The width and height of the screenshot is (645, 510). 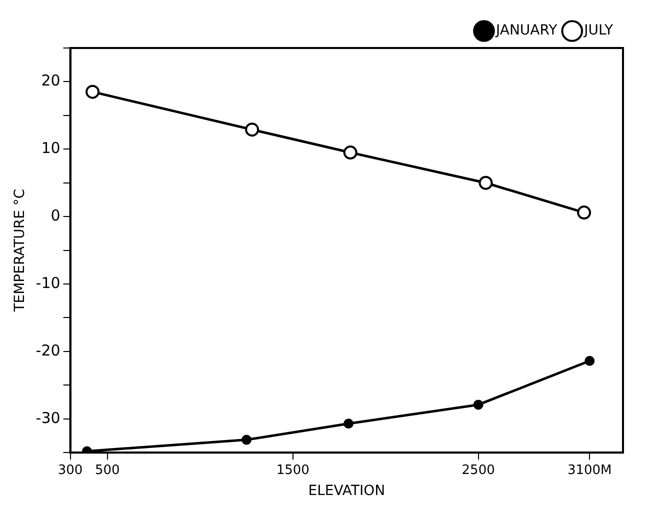 What do you see at coordinates (347, 491) in the screenshot?
I see `x-axis-title: ELEVATION` at bounding box center [347, 491].